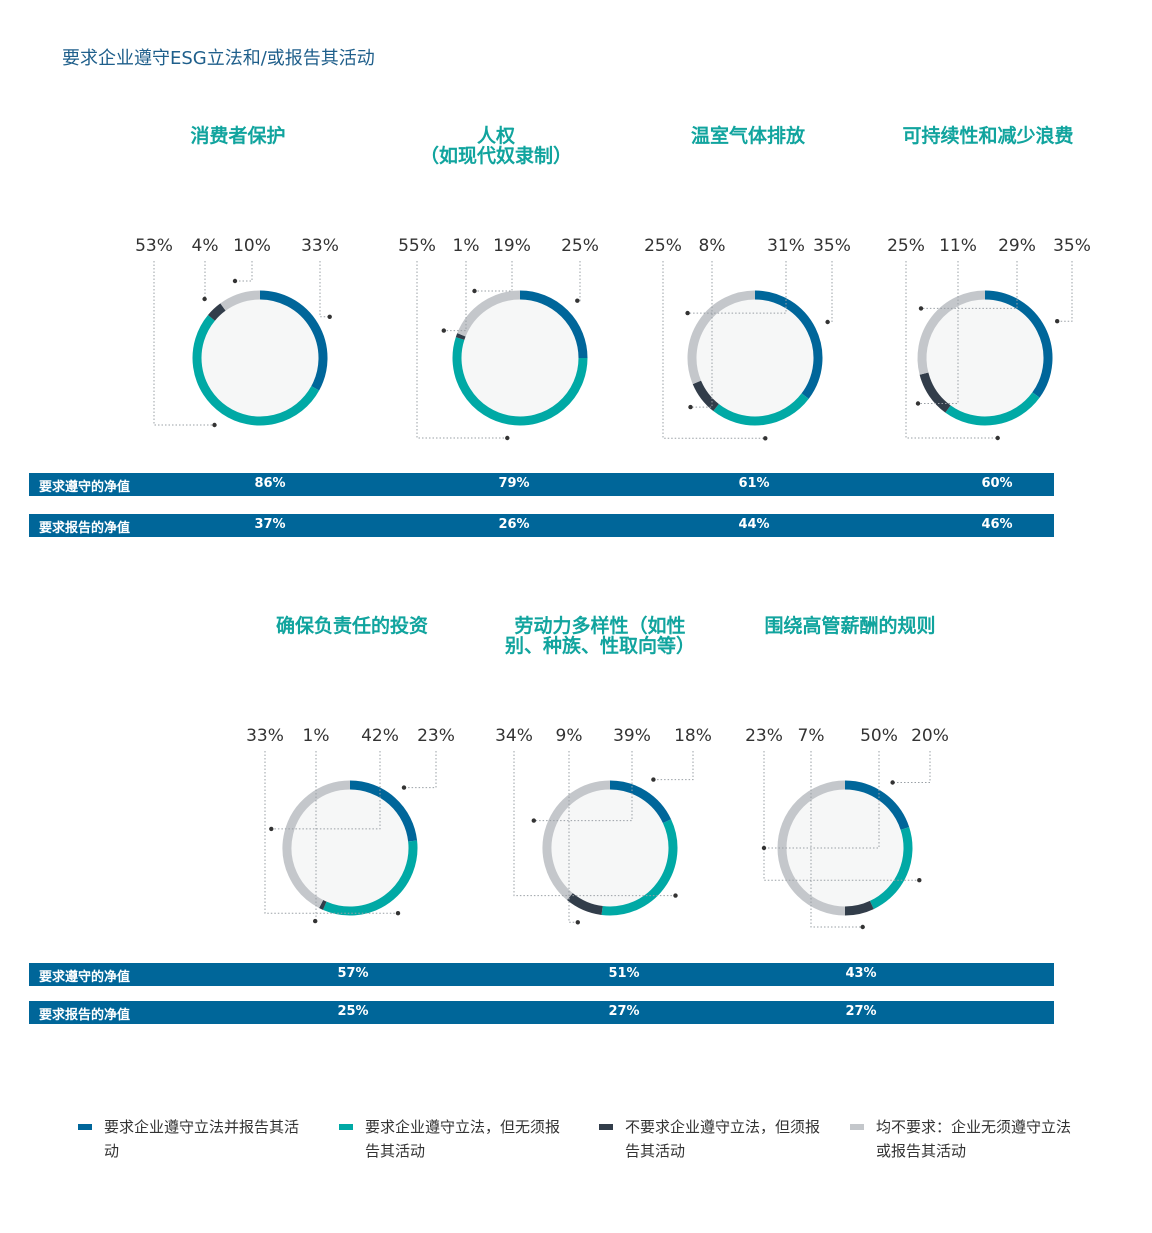 This screenshot has width=1152, height=1233. Describe the element at coordinates (811, 736) in the screenshot. I see `data-label-report_no_comply: 7%` at that location.